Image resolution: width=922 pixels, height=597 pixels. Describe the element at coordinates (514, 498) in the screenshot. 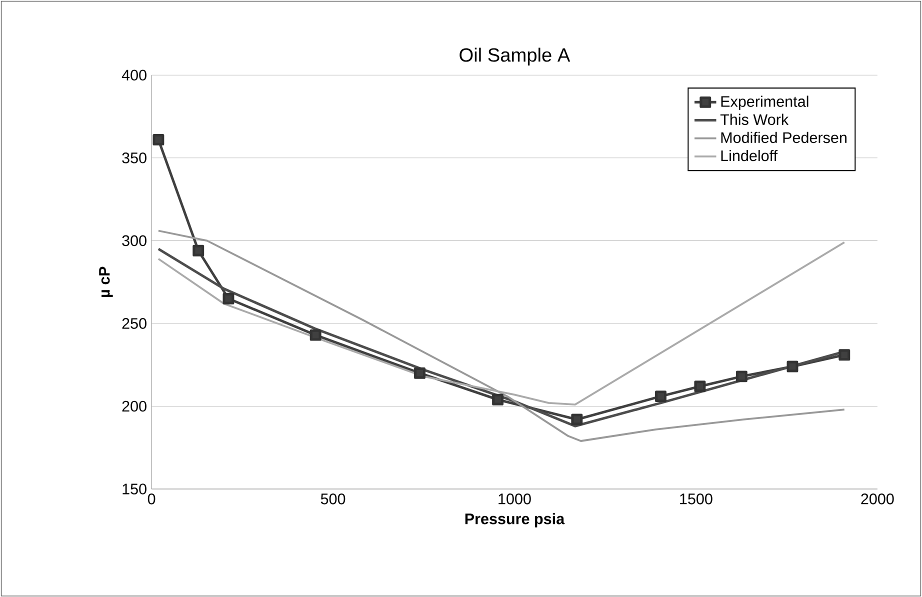

I see `x-tick-label: 1000` at that location.